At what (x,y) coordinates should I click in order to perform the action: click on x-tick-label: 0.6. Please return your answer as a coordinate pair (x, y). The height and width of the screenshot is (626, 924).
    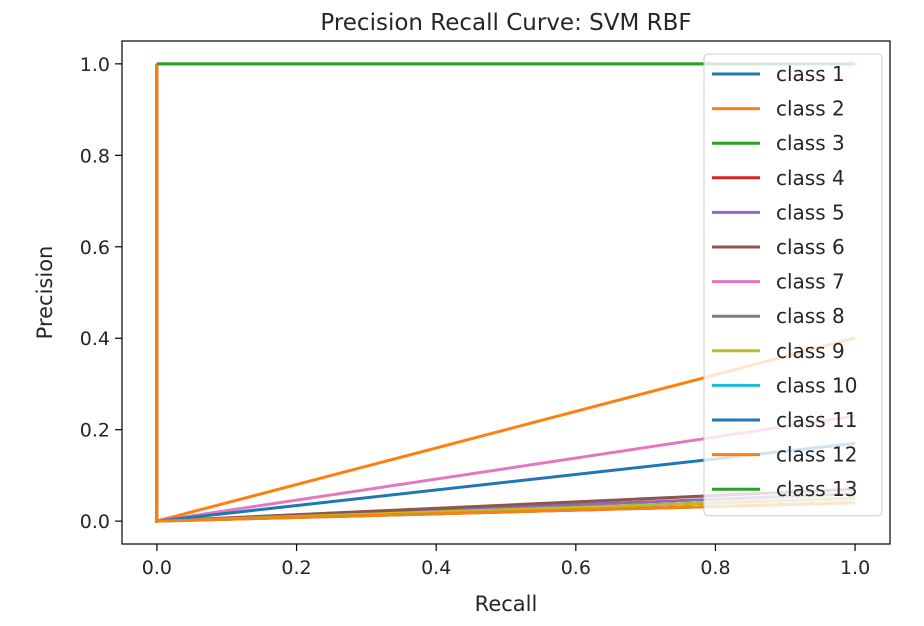
    Looking at the image, I should click on (576, 568).